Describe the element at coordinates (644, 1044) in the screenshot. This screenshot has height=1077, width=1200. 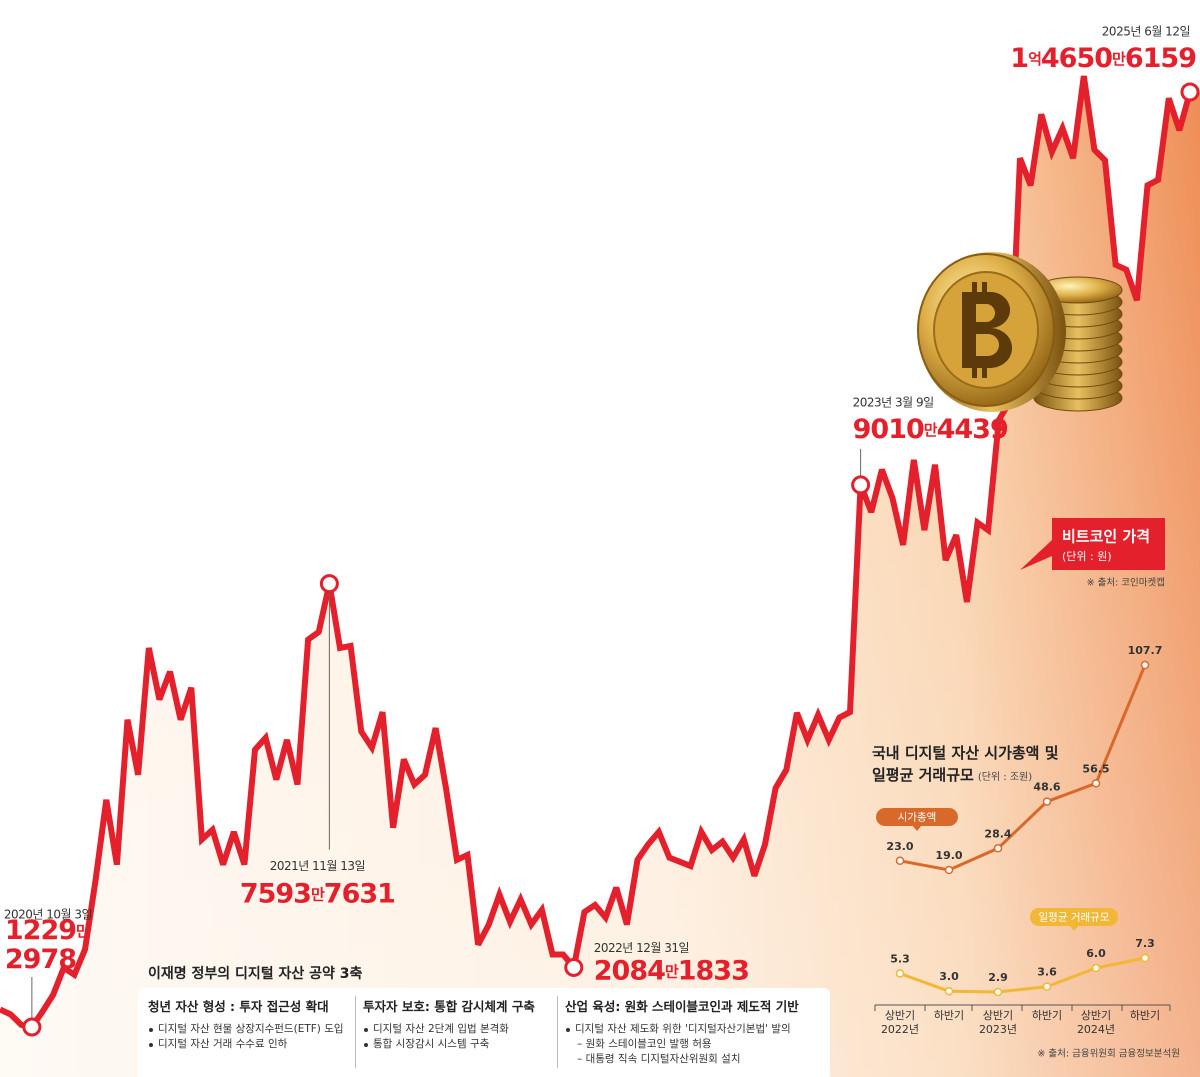
I see `policy-subitem: – 원화 스테이블코인 발행 허용` at that location.